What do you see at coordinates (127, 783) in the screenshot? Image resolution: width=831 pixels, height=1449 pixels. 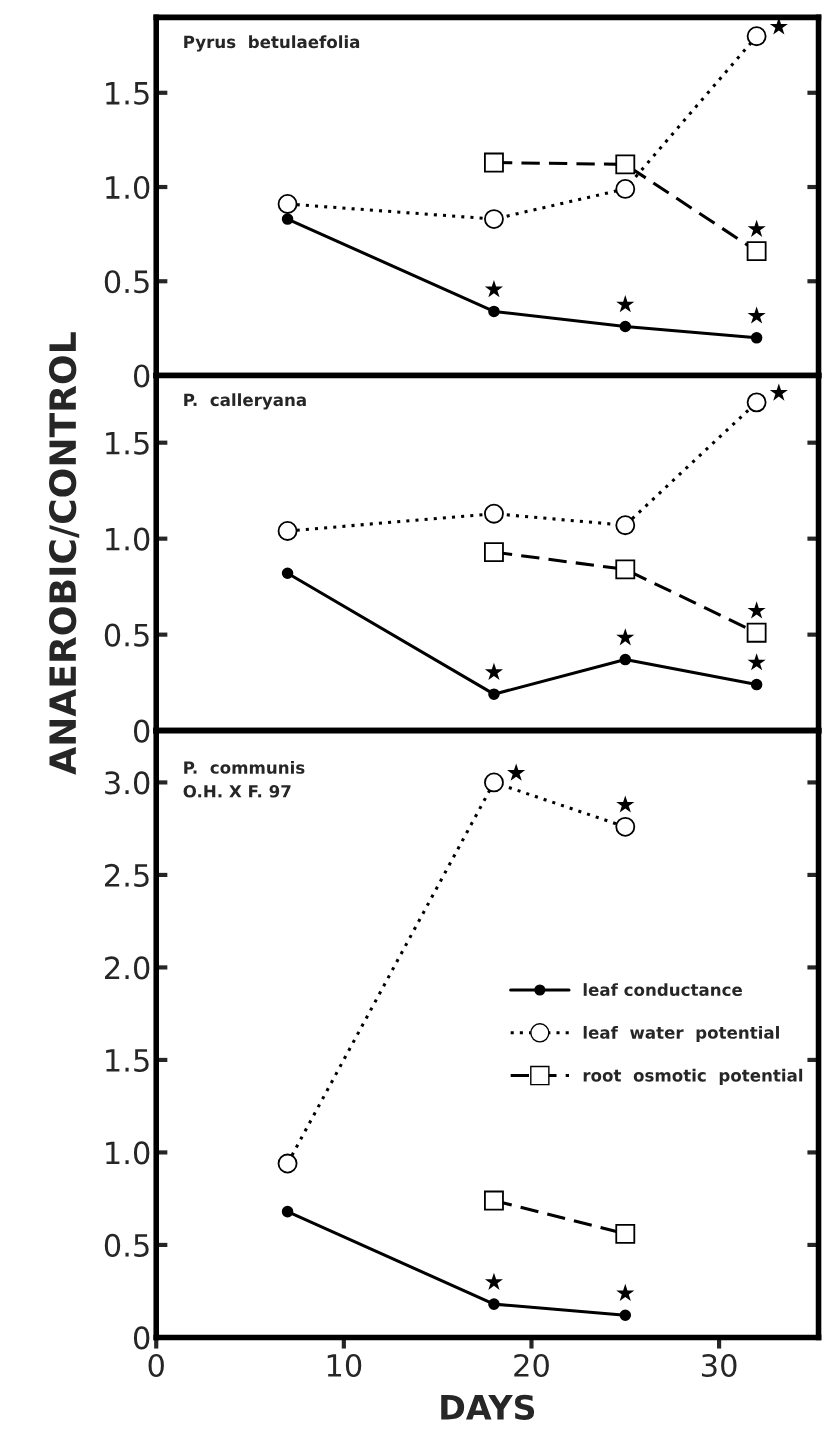 I see `y-tick-label: 3.0` at bounding box center [127, 783].